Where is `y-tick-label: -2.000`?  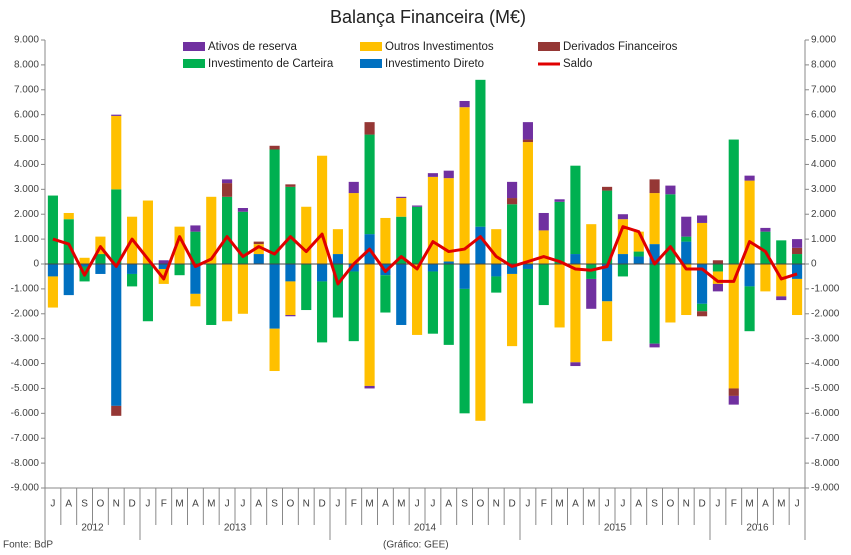
y-tick-label: -2.000 is located at coordinates (25, 313).